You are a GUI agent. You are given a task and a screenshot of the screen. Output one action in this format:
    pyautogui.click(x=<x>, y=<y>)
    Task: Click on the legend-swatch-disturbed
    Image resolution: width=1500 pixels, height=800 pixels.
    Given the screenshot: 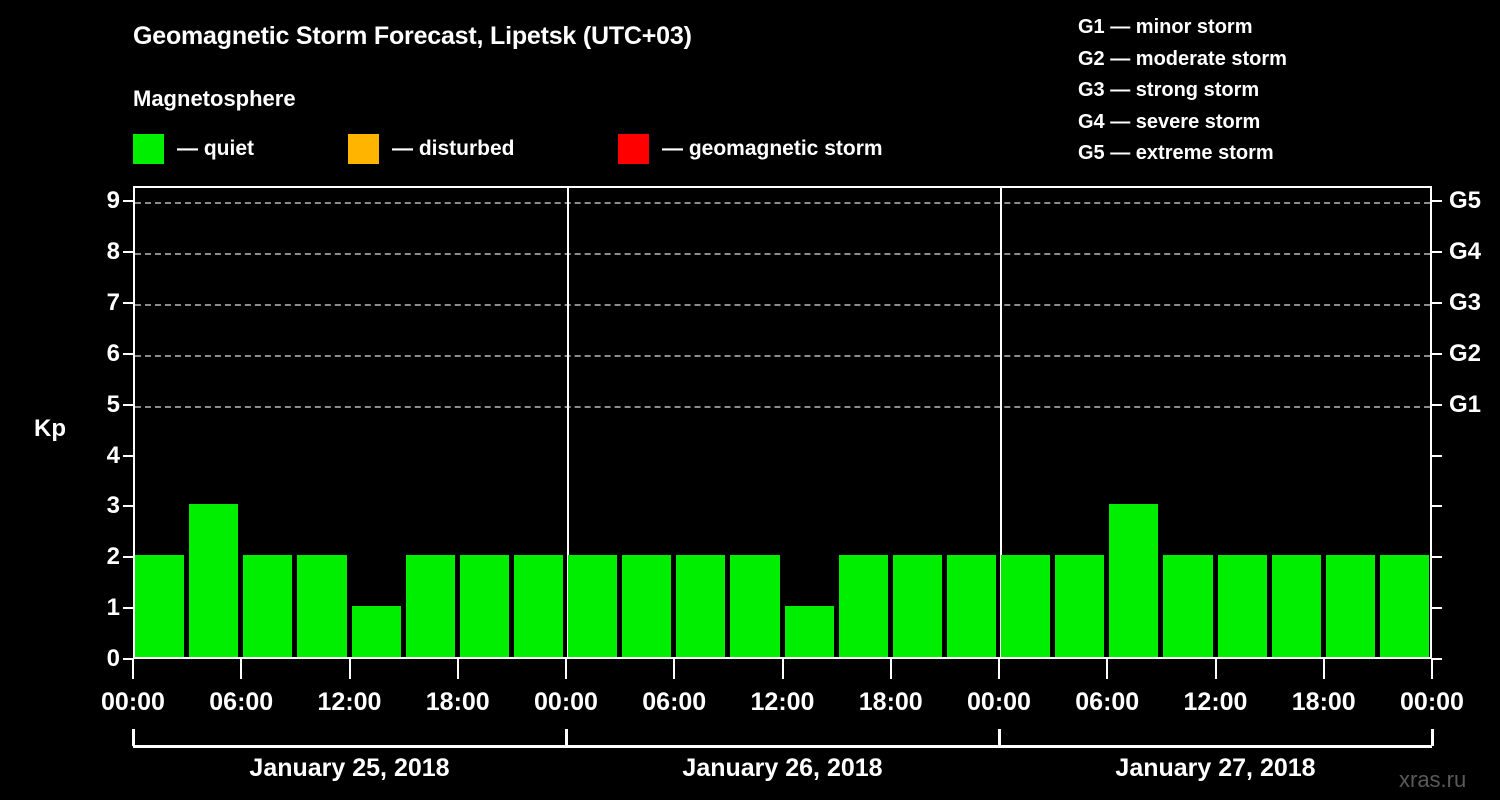 What is the action you would take?
    pyautogui.click(x=363, y=149)
    